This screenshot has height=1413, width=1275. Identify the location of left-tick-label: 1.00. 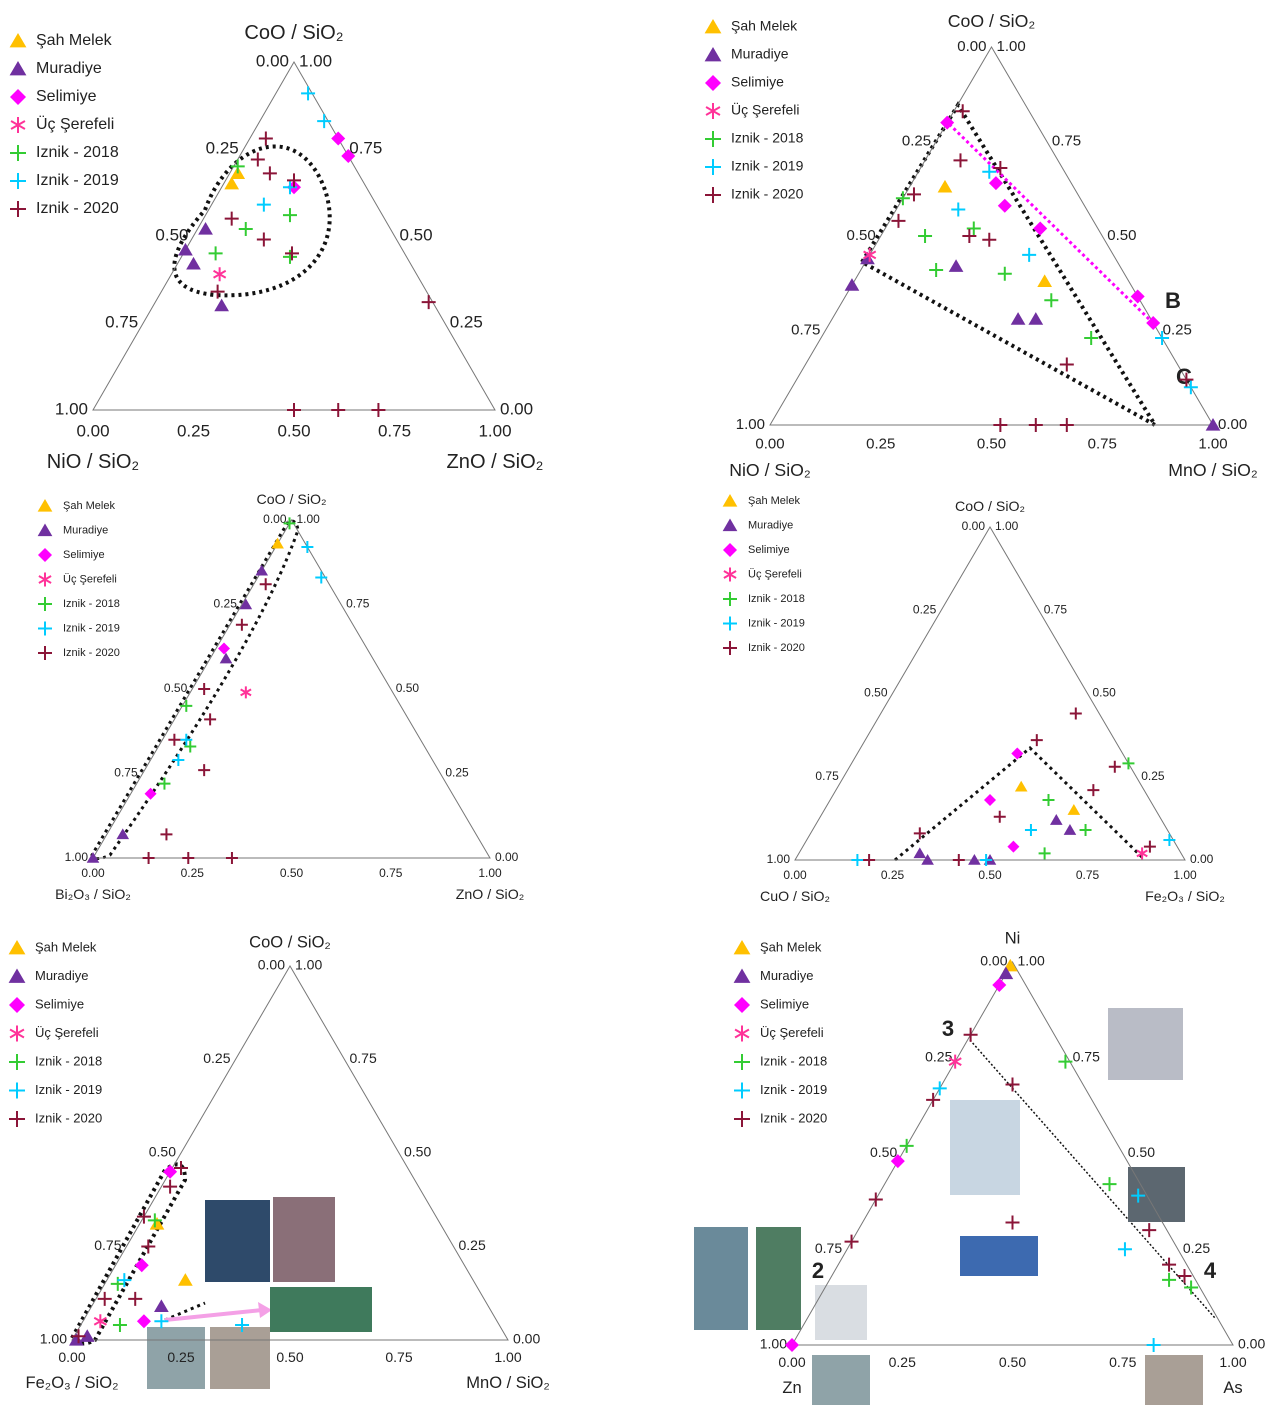
(77, 857).